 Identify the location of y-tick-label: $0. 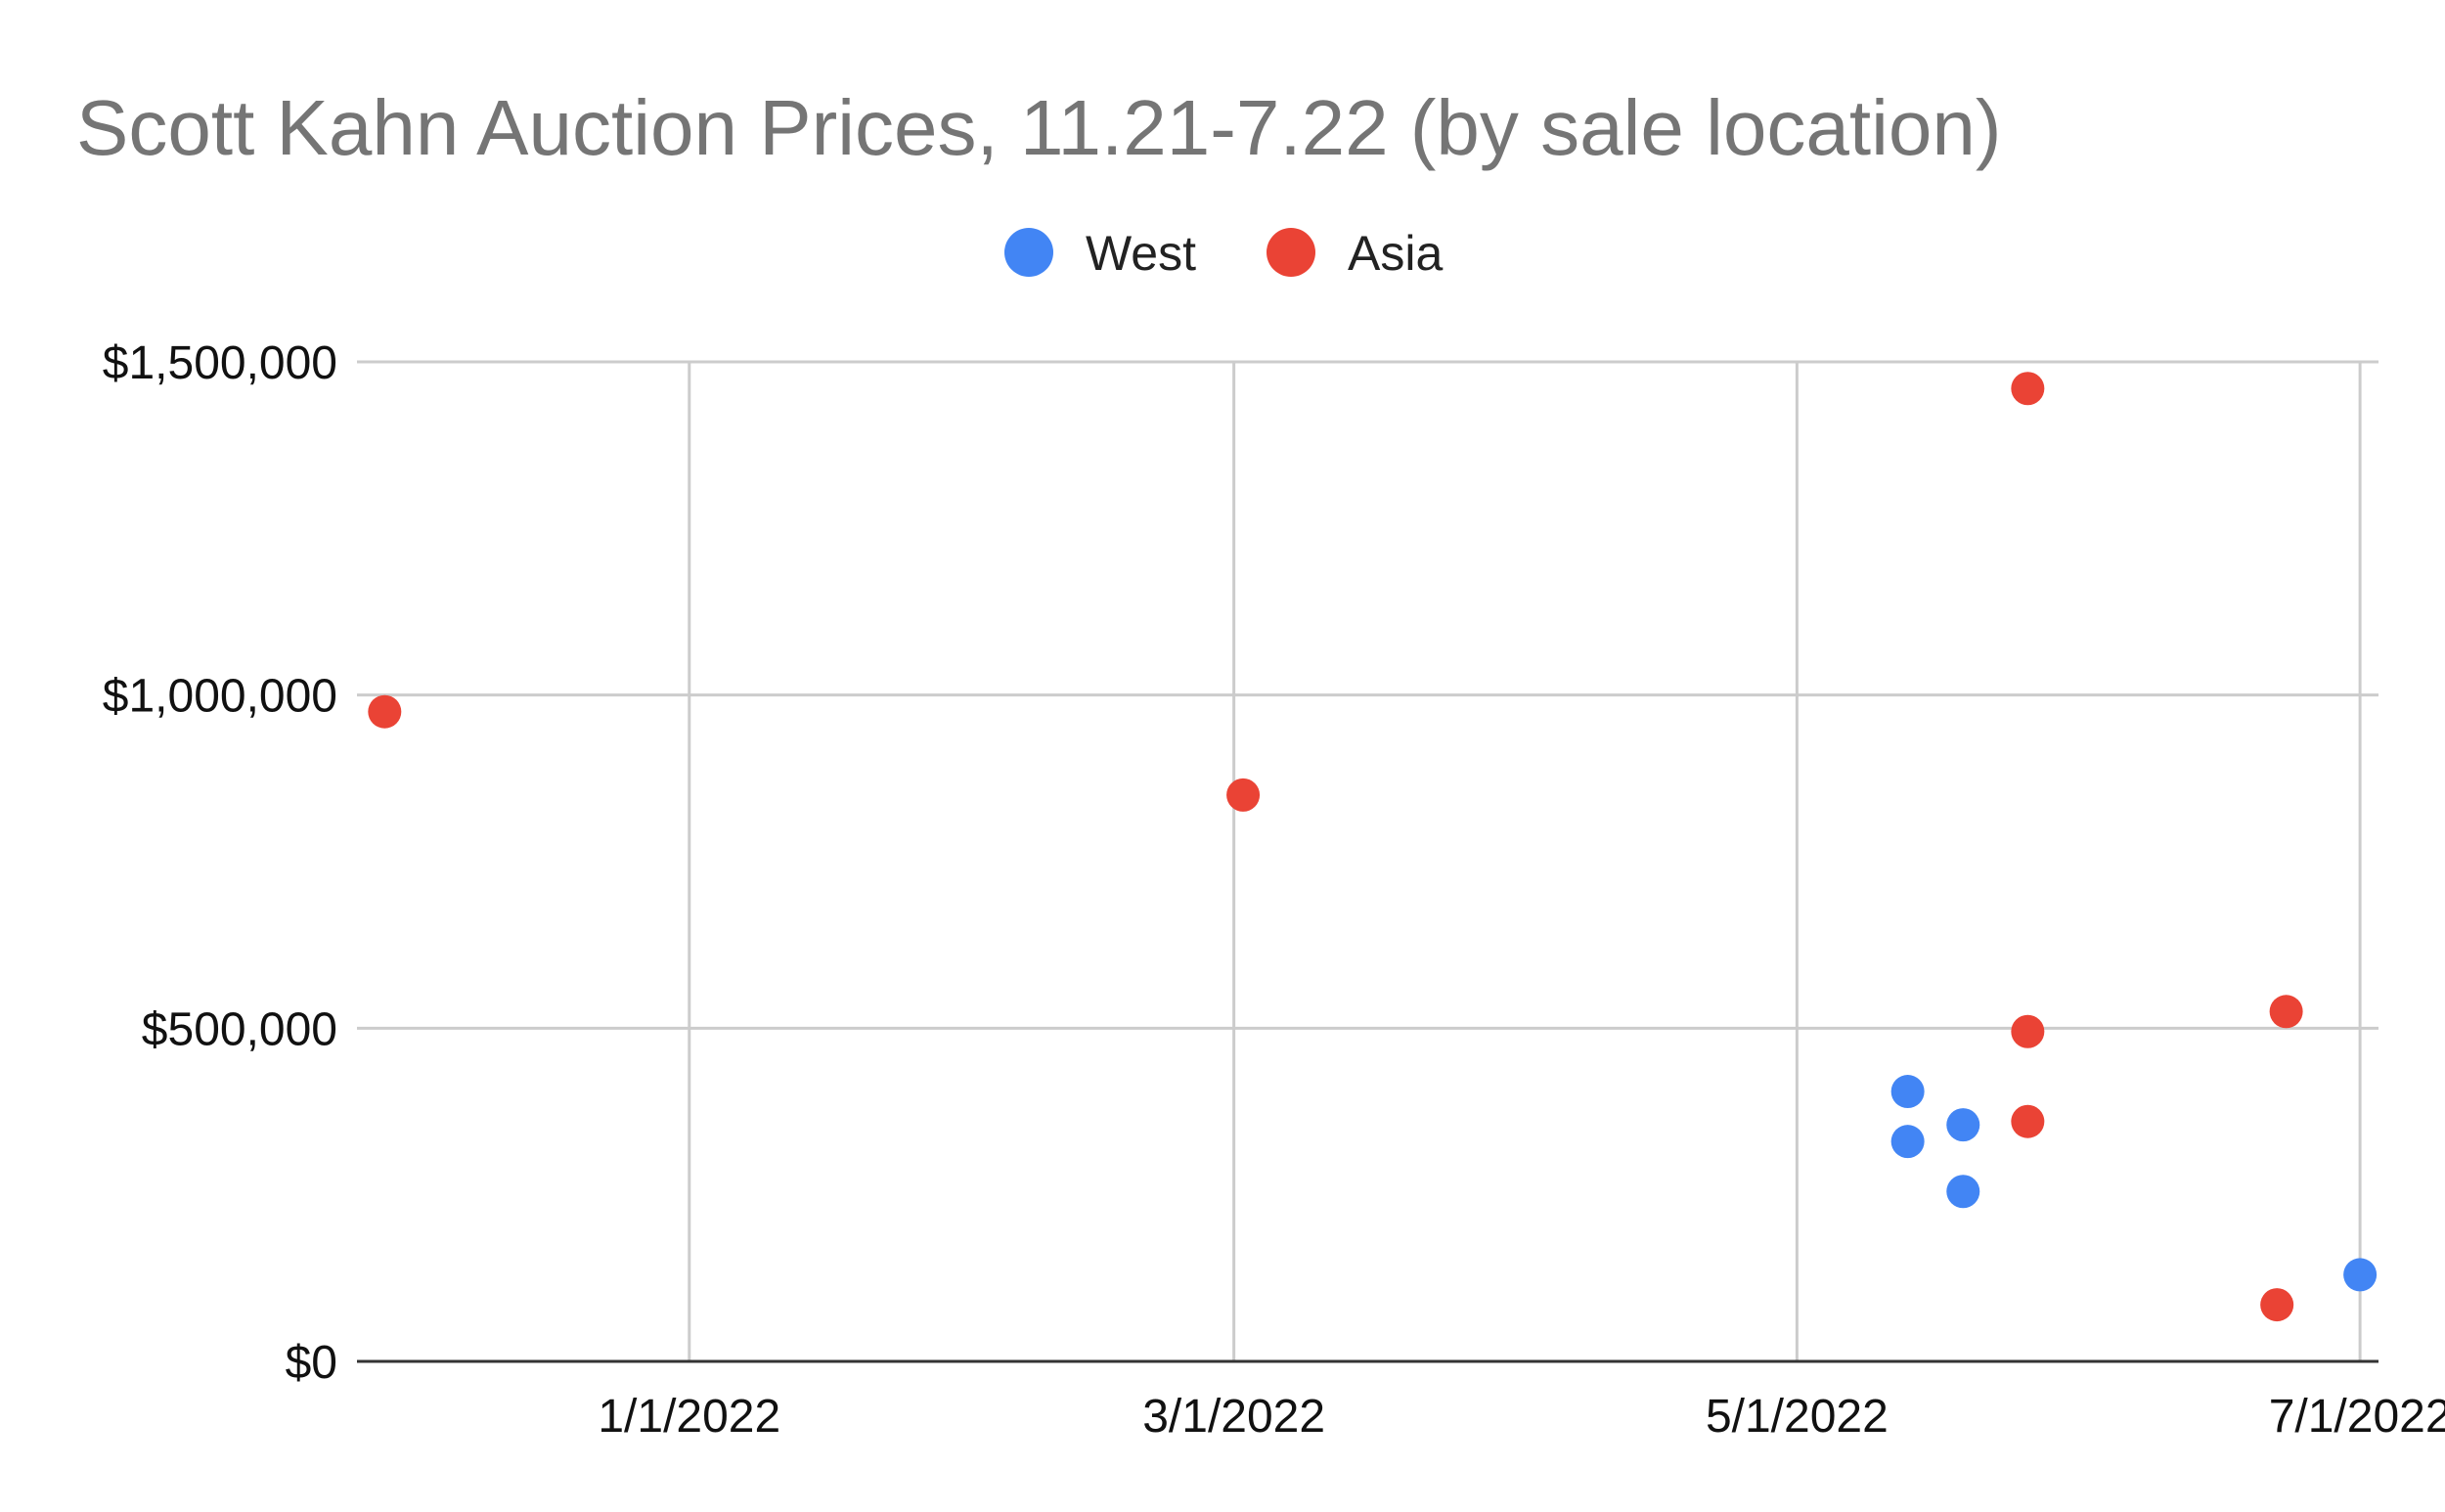
(311, 1363).